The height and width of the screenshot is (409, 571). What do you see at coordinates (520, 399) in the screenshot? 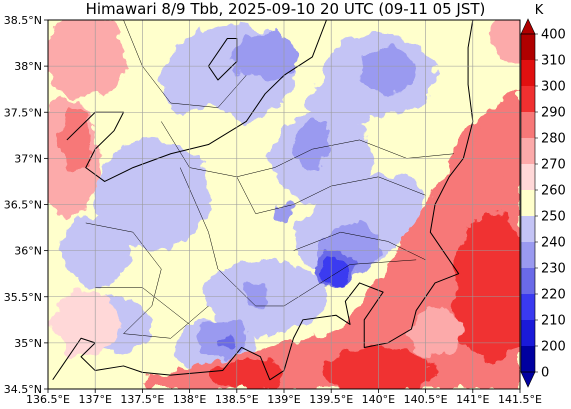
I see `x-tick-label: 141.5°E` at bounding box center [520, 399].